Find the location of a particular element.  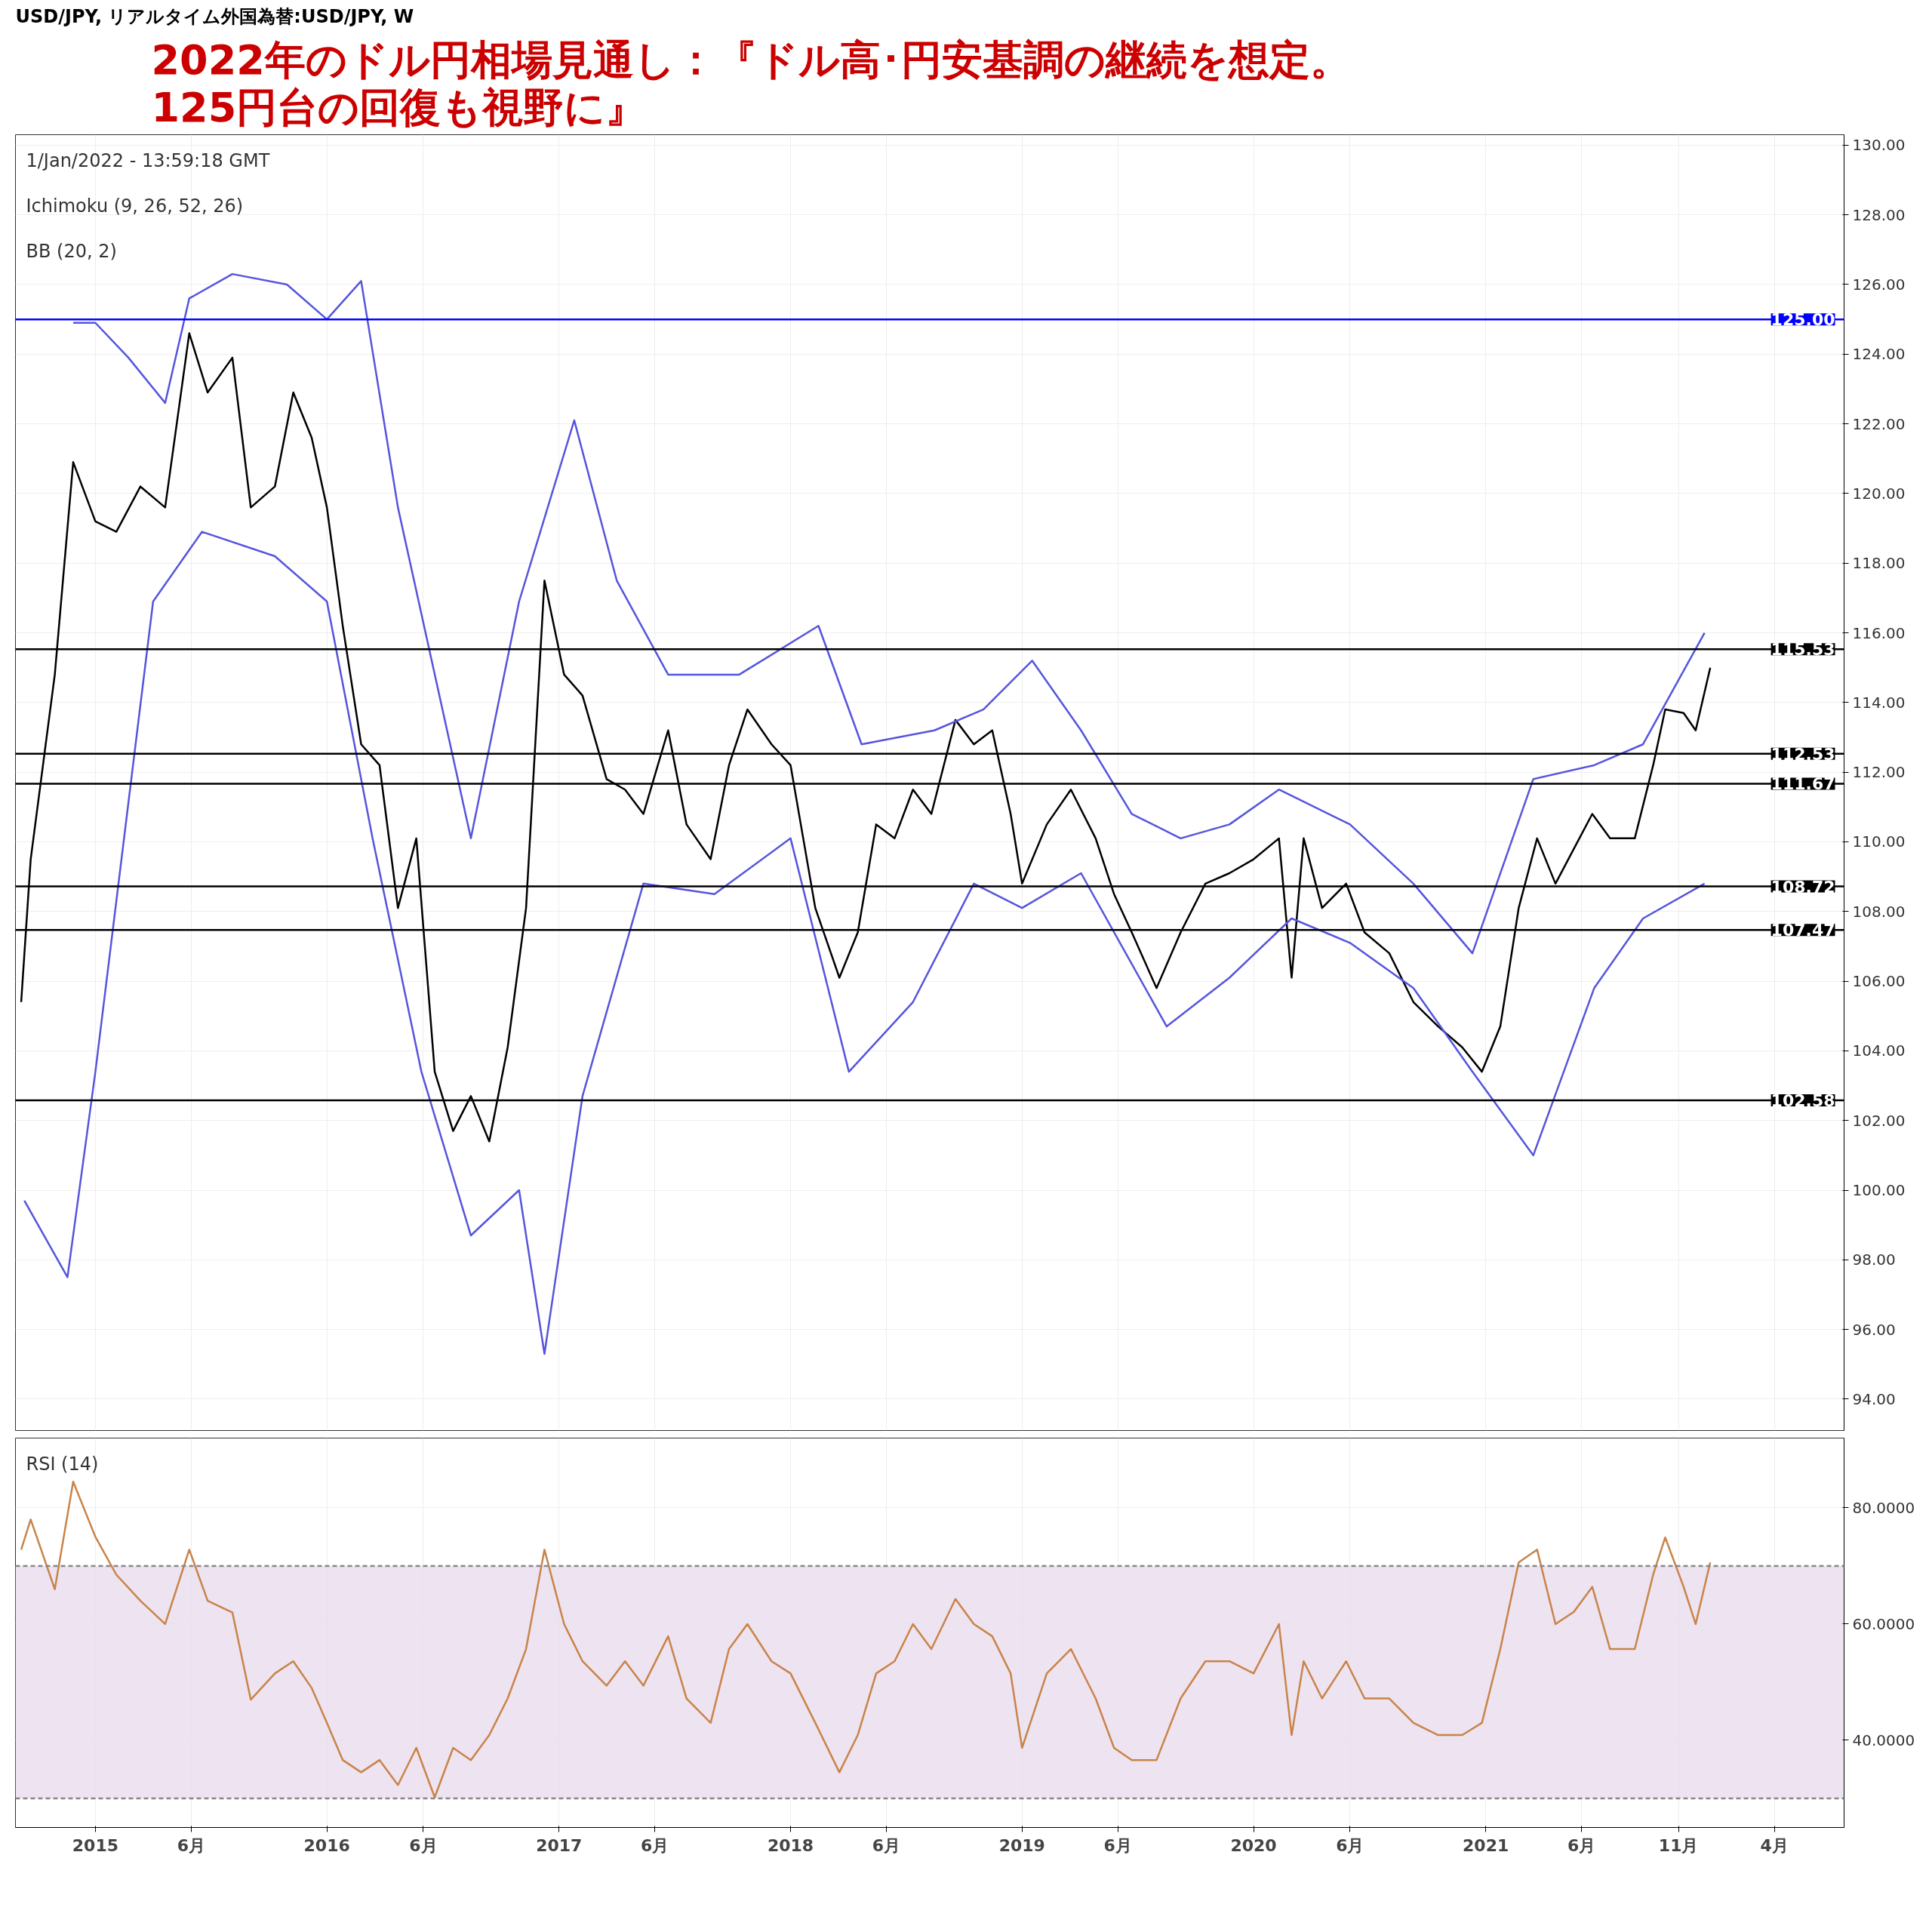

annotation: BB (20, 2) is located at coordinates (71, 251).